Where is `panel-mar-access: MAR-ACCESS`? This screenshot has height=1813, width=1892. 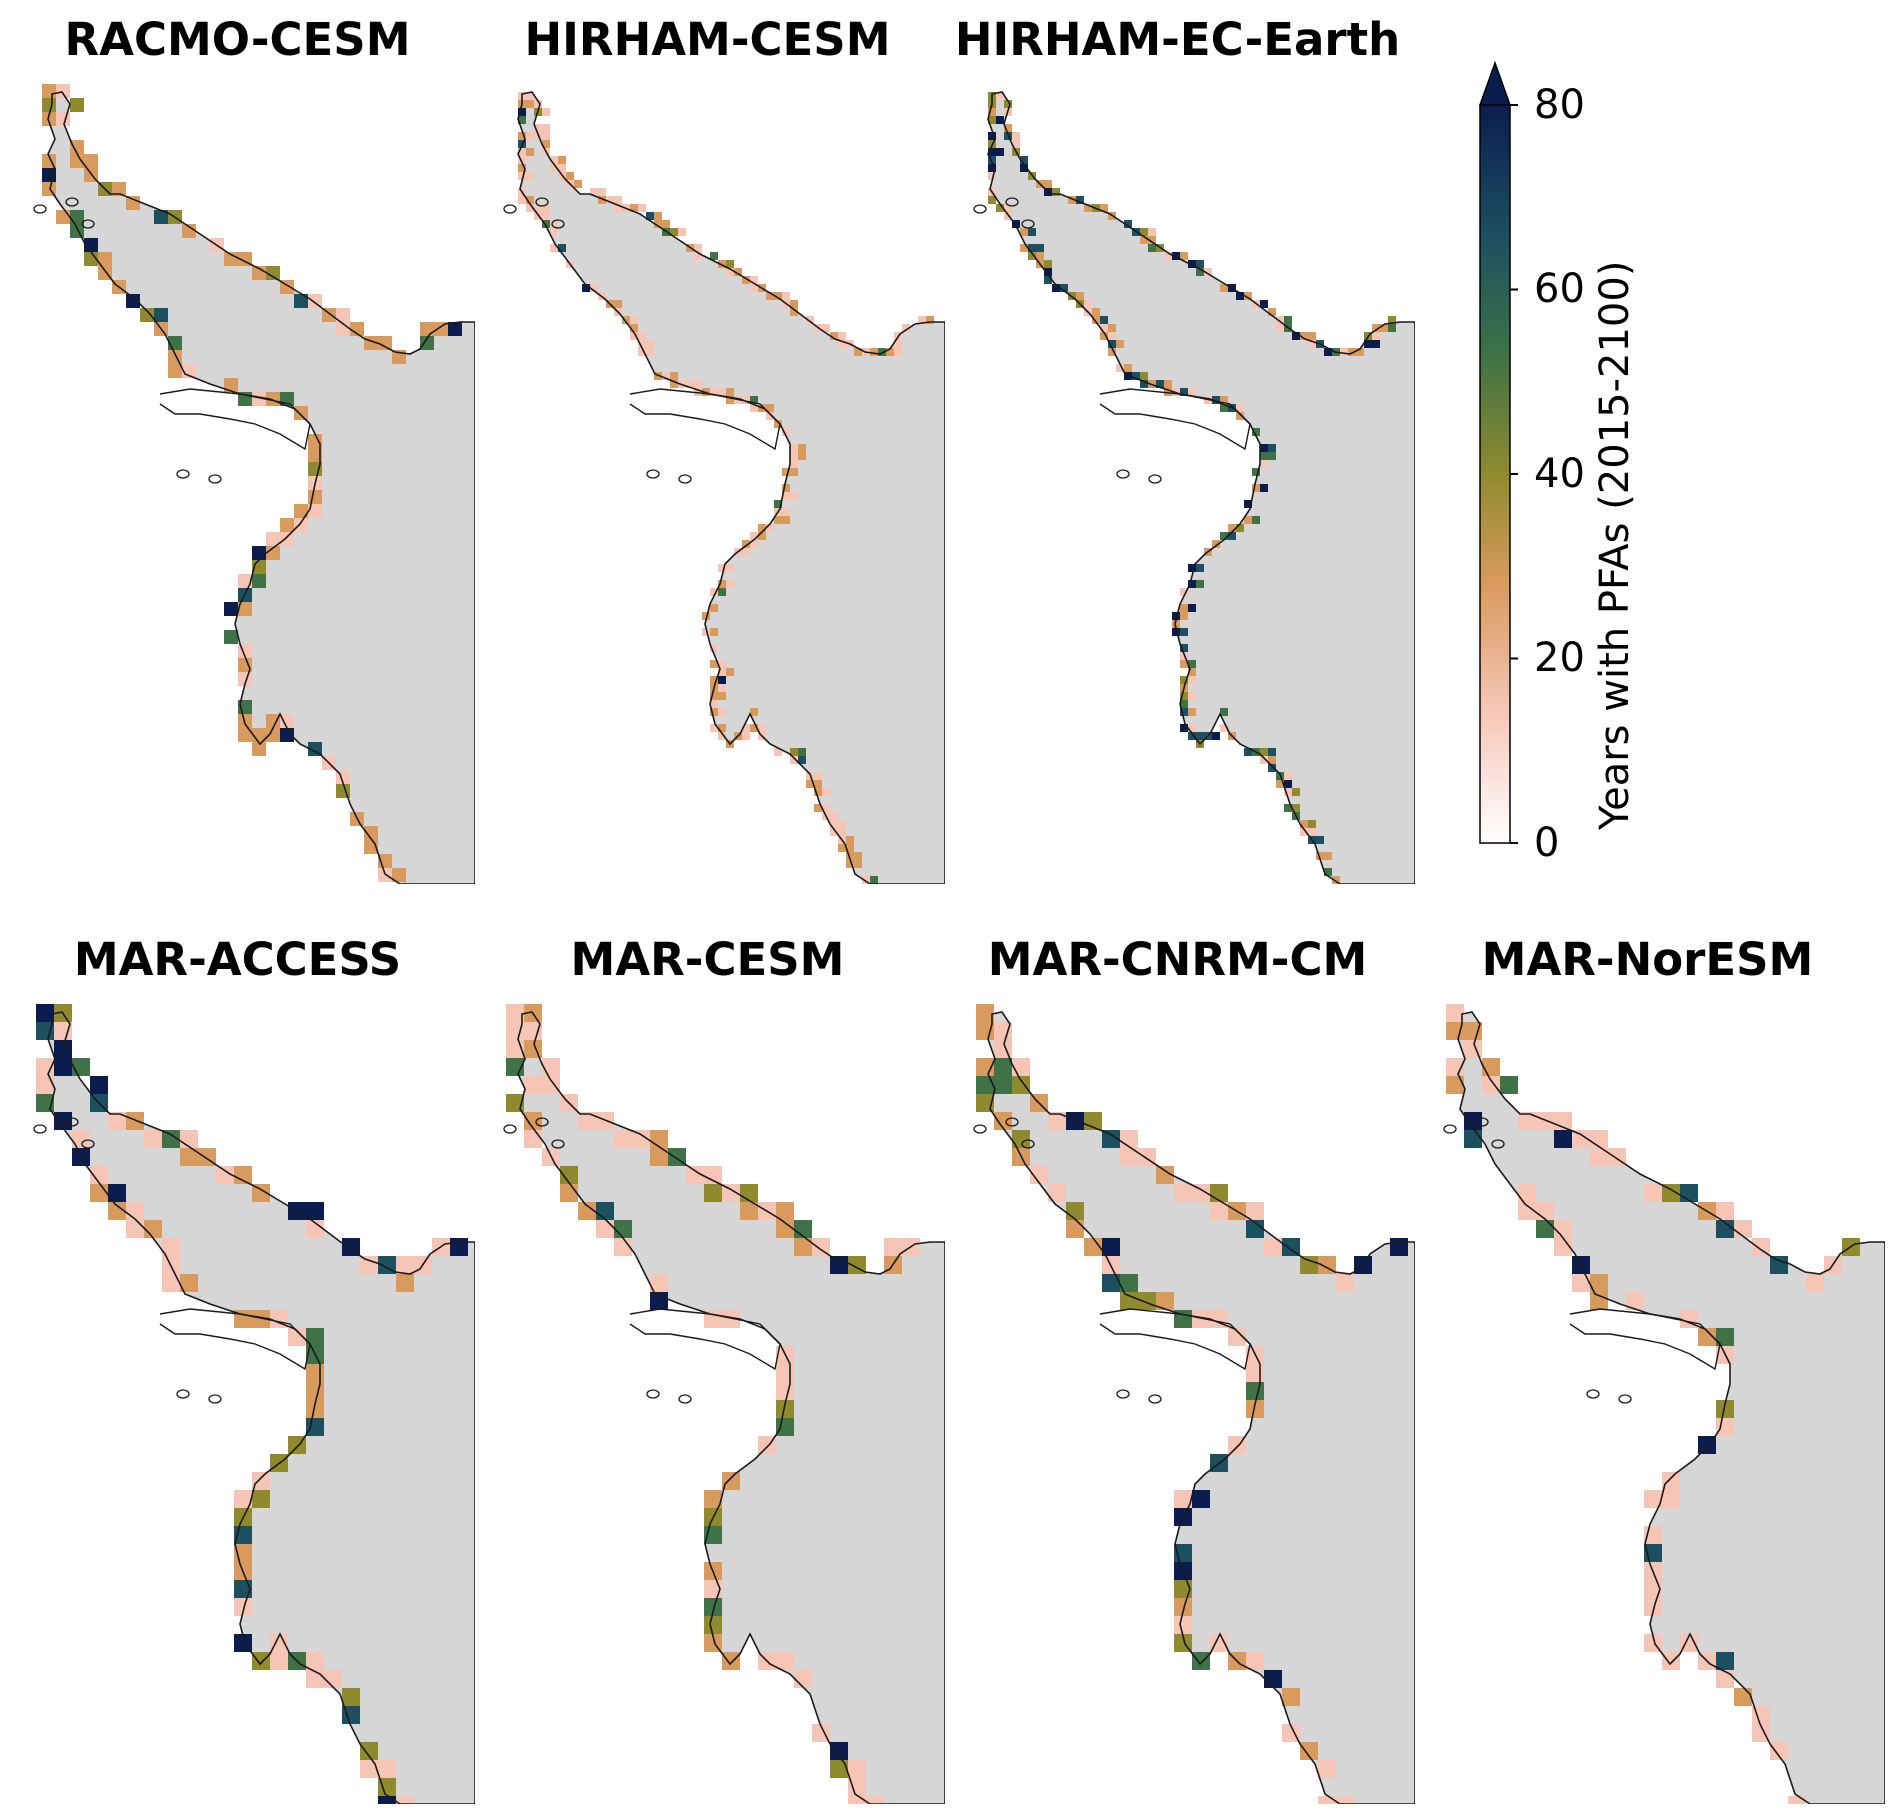 panel-mar-access: MAR-ACCESS is located at coordinates (237, 1369).